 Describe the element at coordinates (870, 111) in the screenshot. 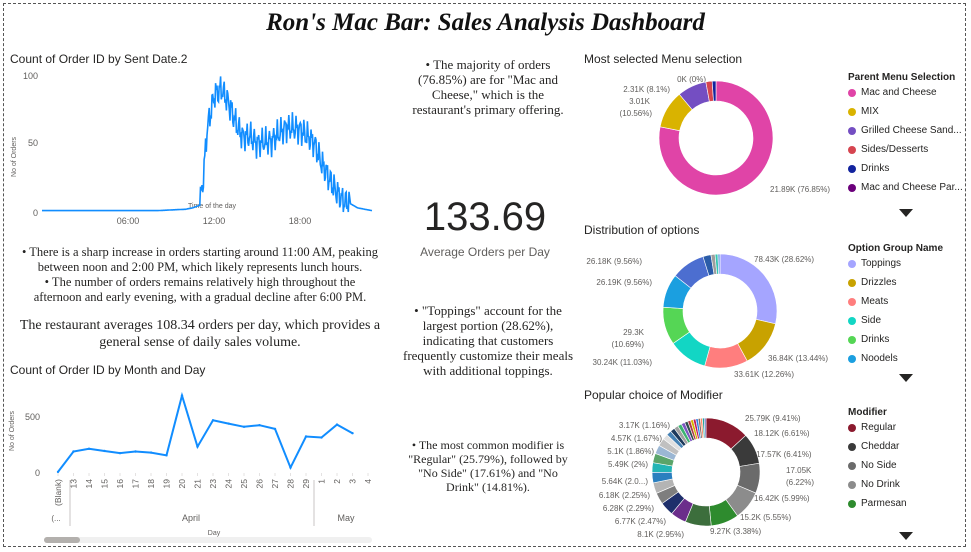

I see `menu-legend-label: MIX` at that location.